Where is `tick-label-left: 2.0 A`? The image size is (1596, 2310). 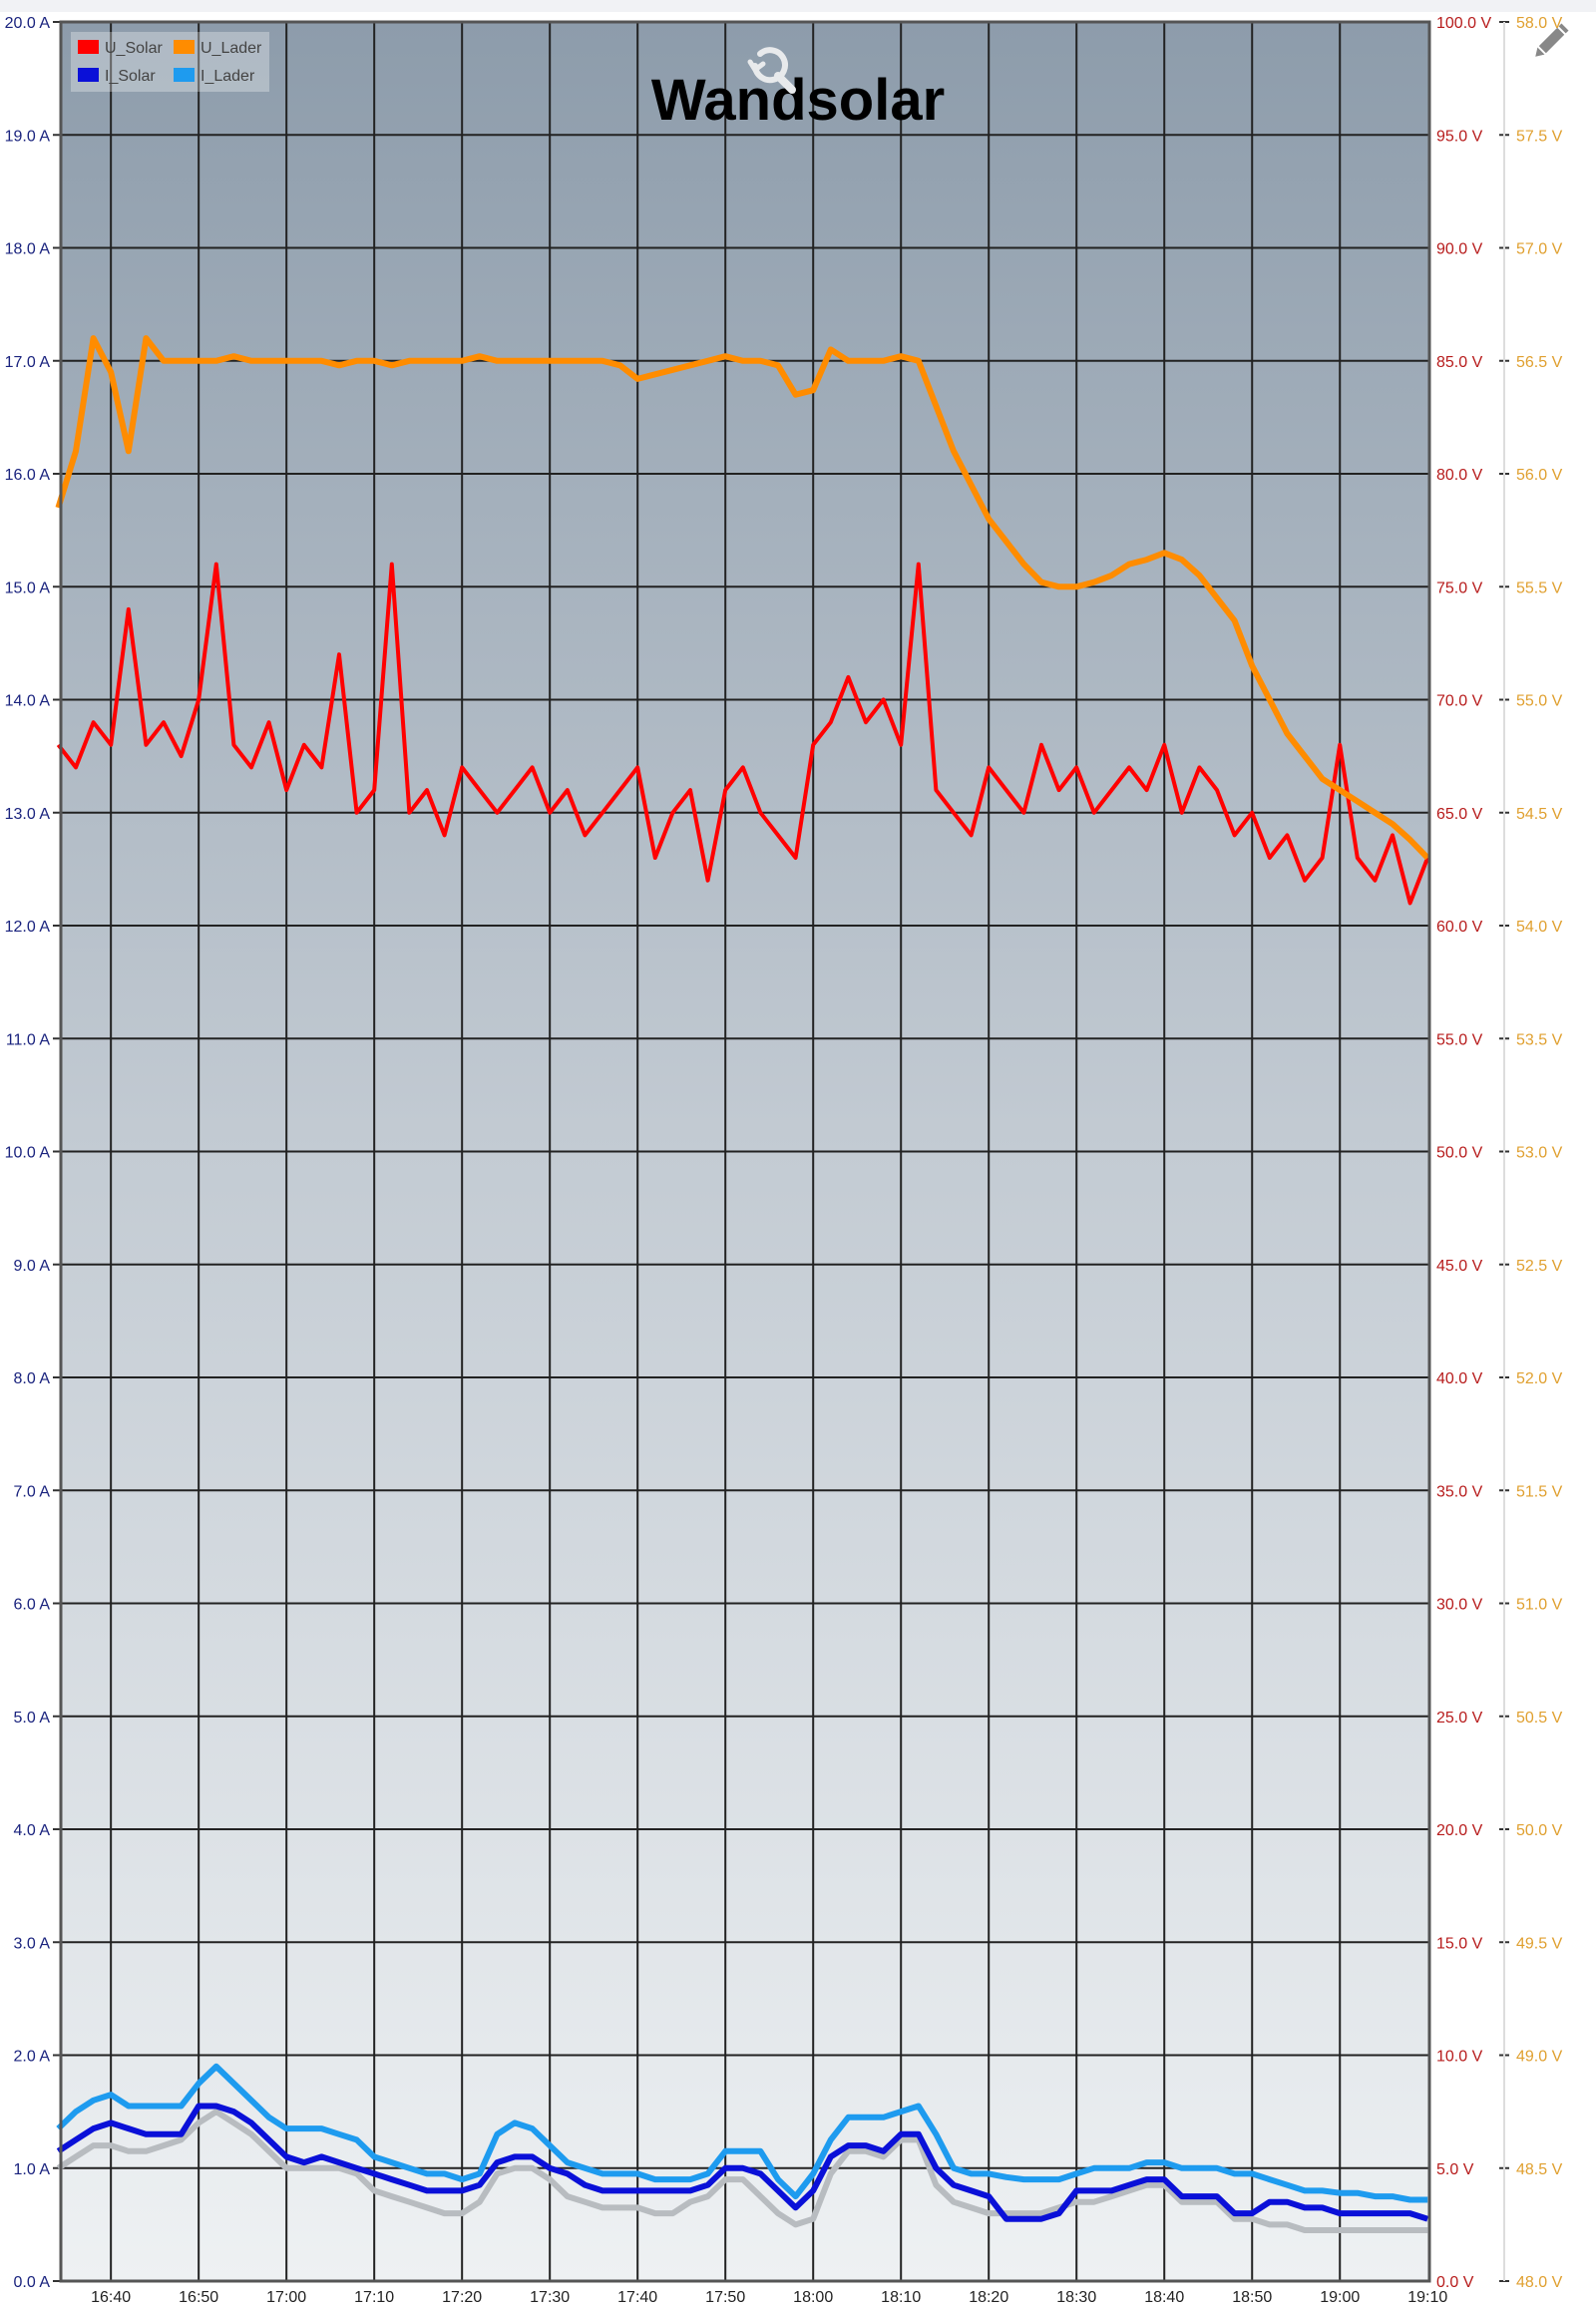
tick-label-left: 2.0 A is located at coordinates (32, 2057).